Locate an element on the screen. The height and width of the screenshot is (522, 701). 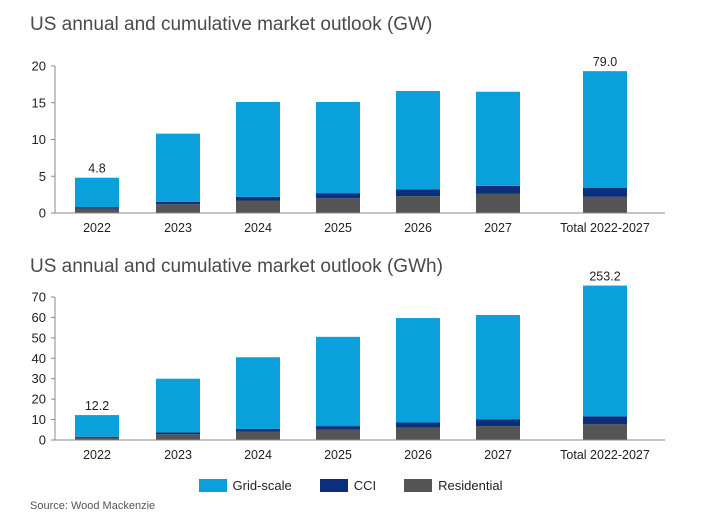
c2-x-tick-label-6: Total 2022-2027 is located at coordinates (605, 455).